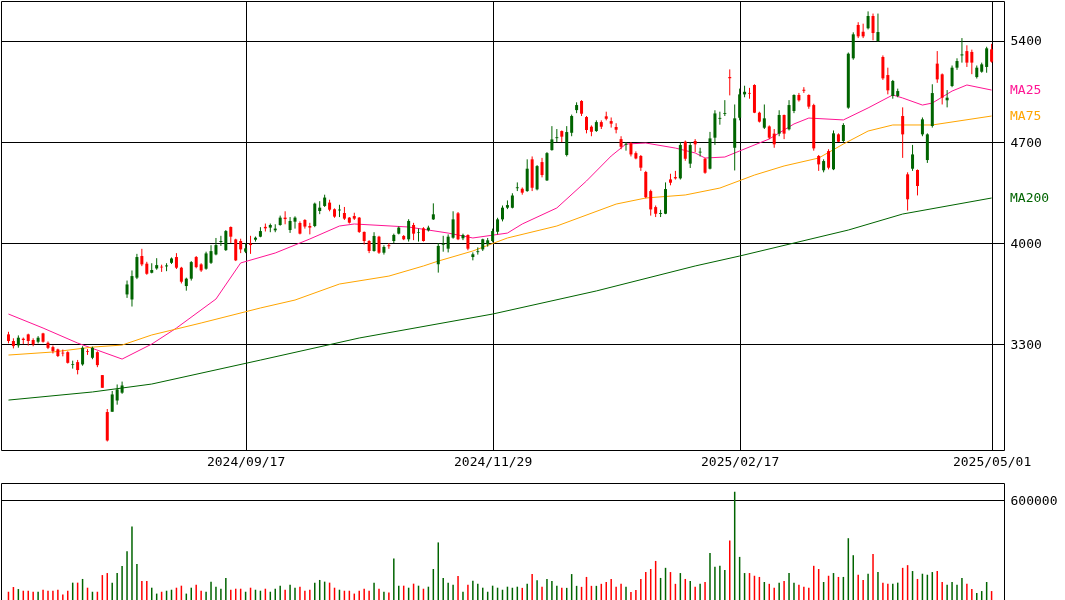 The width and height of the screenshot is (1065, 600). What do you see at coordinates (1026, 344) in the screenshot?
I see `y-tick-label: 3300` at bounding box center [1026, 344].